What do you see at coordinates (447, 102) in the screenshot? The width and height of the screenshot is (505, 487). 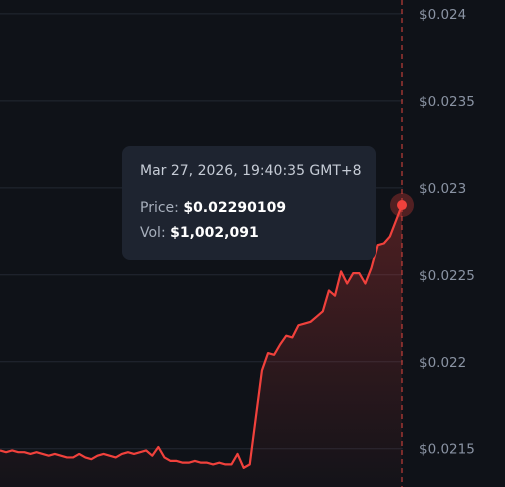 I see `y-tick-label: $0.0235` at bounding box center [447, 102].